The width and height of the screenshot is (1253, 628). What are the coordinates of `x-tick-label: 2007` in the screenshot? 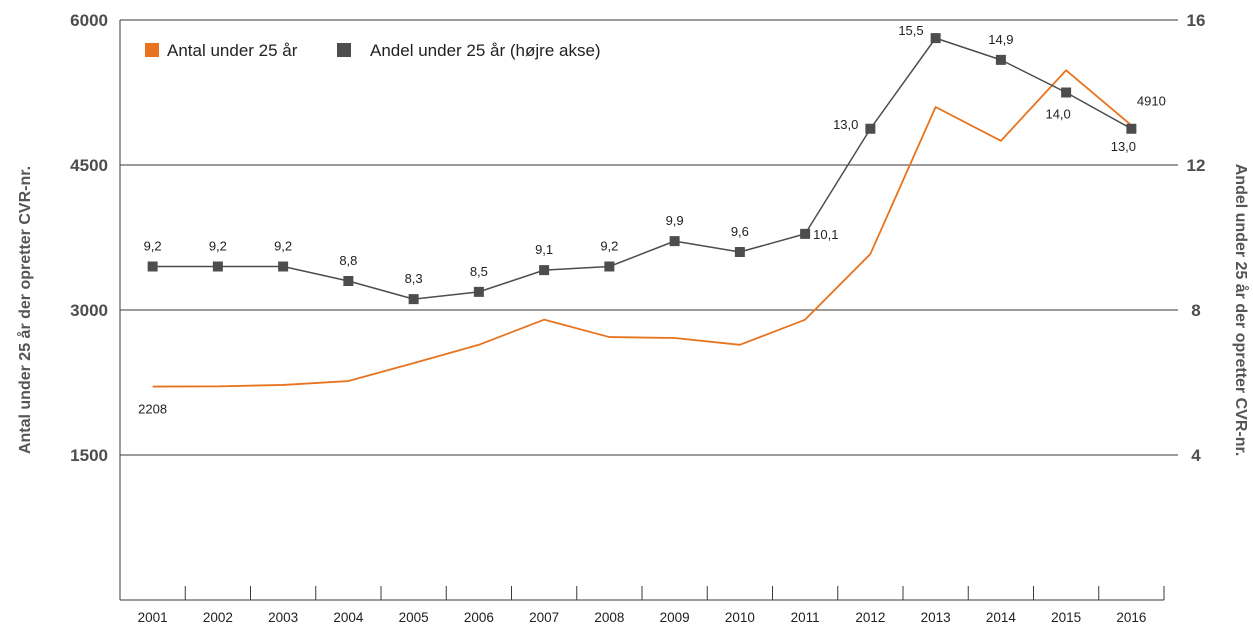 It's located at (544, 617).